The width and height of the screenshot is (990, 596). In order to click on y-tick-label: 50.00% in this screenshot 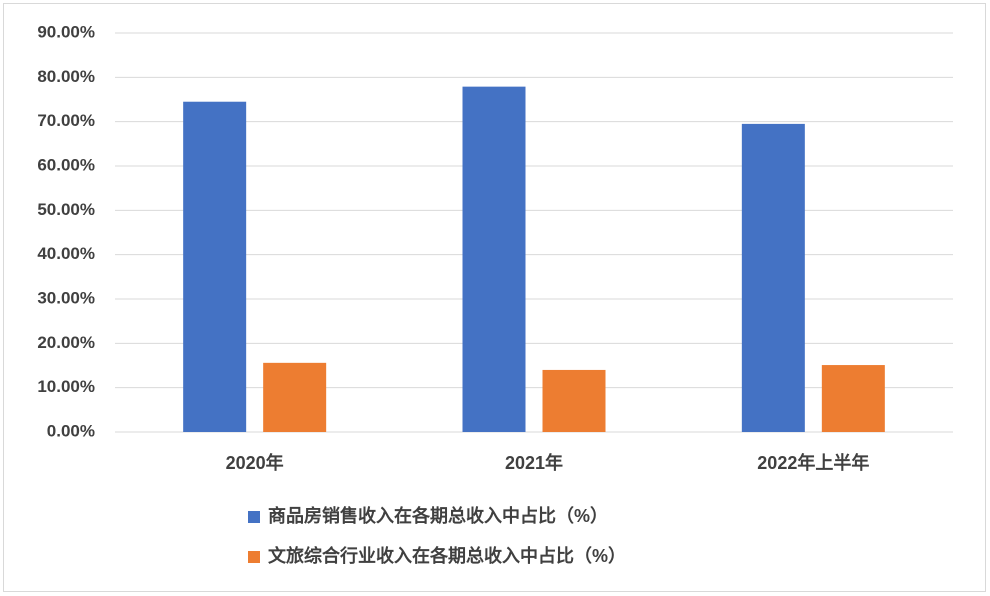, I will do `click(66, 209)`.